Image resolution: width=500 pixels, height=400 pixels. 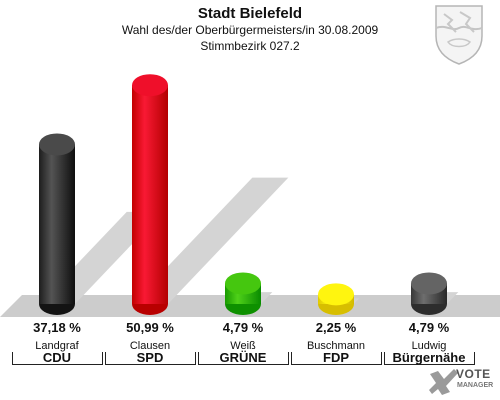 What do you see at coordinates (429, 327) in the screenshot?
I see `value-label-5: 4,79 %` at bounding box center [429, 327].